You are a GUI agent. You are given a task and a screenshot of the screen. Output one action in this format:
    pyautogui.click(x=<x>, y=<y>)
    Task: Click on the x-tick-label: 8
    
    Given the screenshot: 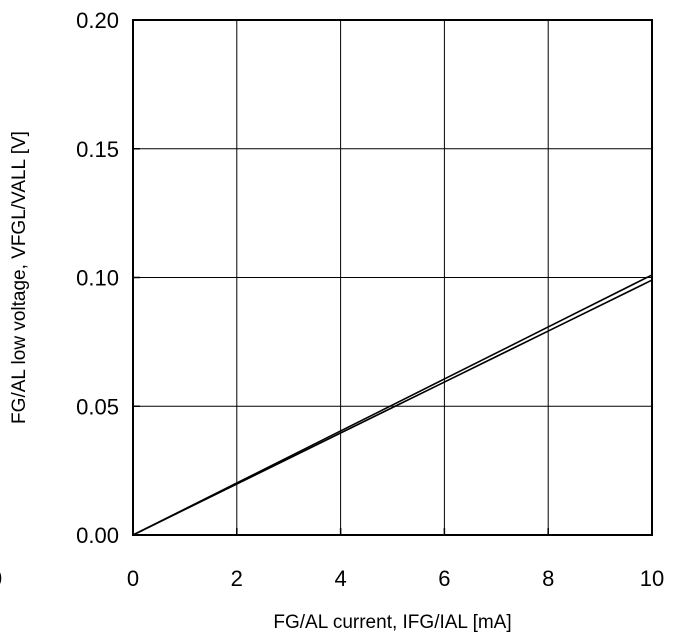 What is the action you would take?
    pyautogui.click(x=548, y=578)
    